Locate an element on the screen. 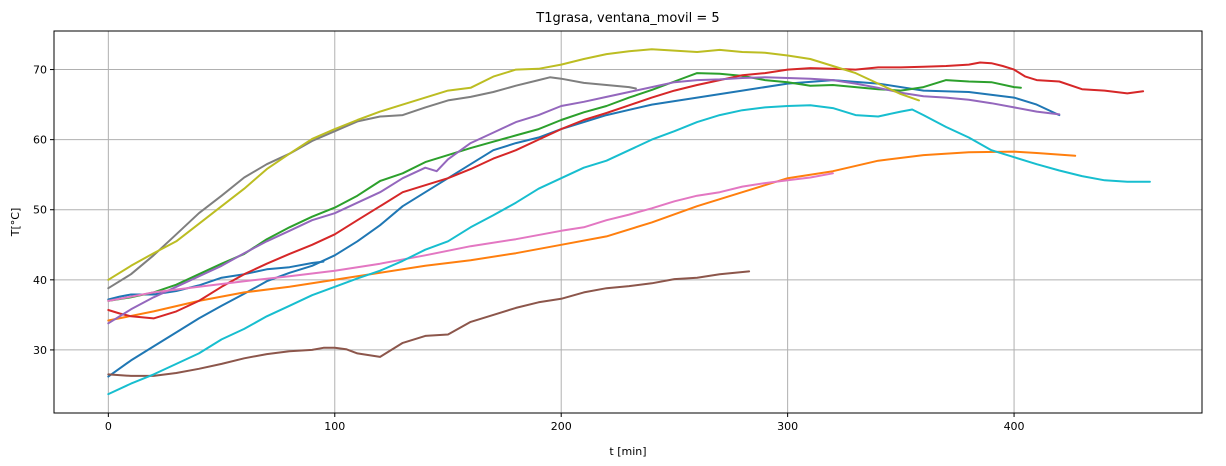 This screenshot has width=1226, height=466. y-tick-label: 50 is located at coordinates (40, 210).